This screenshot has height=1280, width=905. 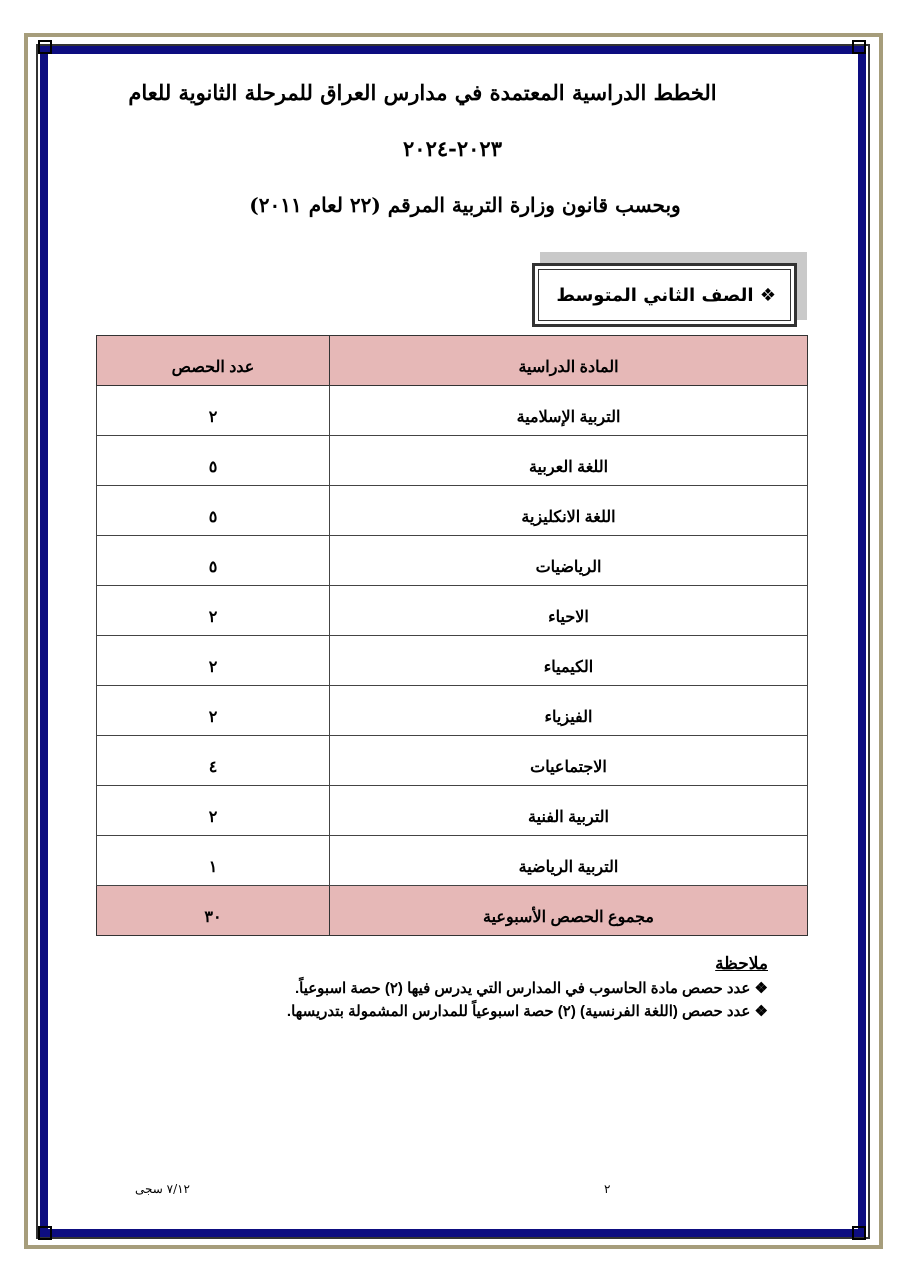 I want to click on count-cell: ١, so click(x=213, y=860).